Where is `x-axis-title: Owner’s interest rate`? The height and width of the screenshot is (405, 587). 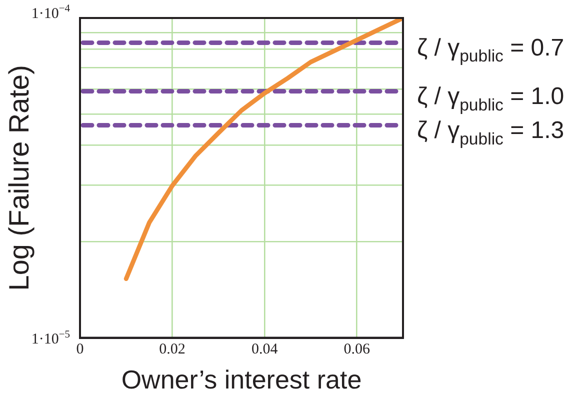
x-axis-title: Owner’s interest rate is located at coordinates (241, 379).